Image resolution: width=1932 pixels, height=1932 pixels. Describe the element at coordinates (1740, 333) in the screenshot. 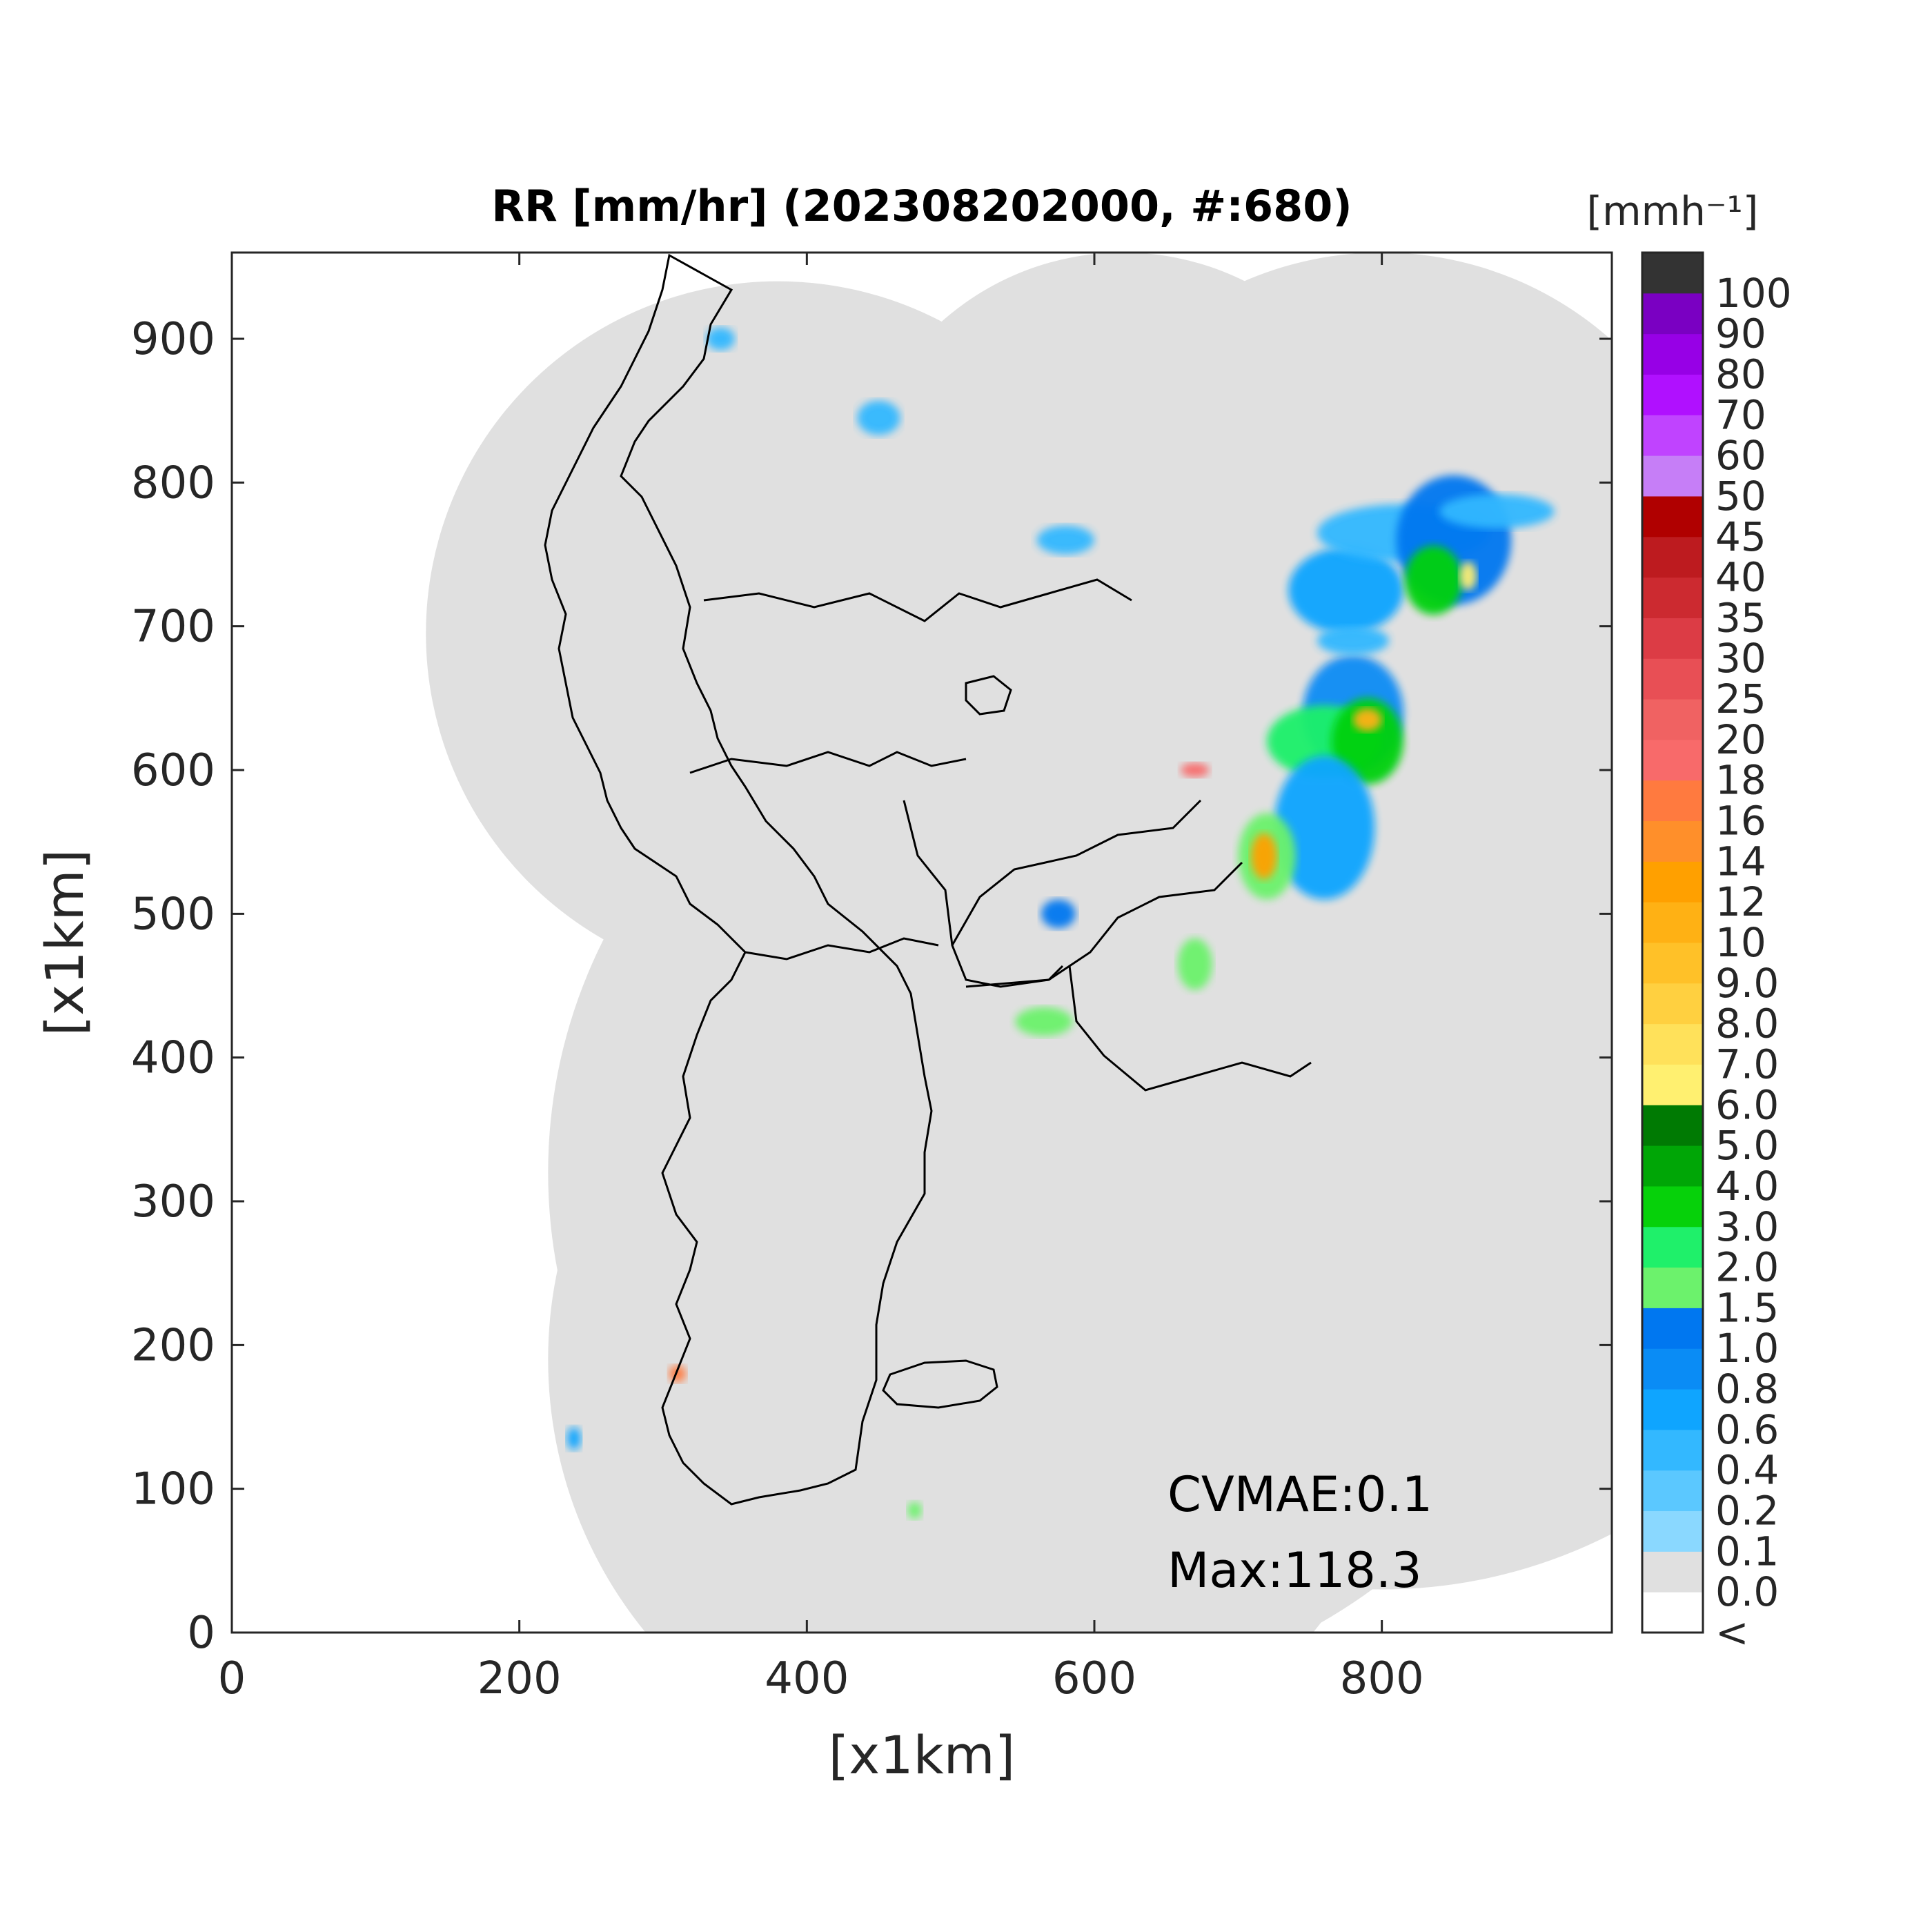

I see `colorbar-tick-label: 90` at that location.